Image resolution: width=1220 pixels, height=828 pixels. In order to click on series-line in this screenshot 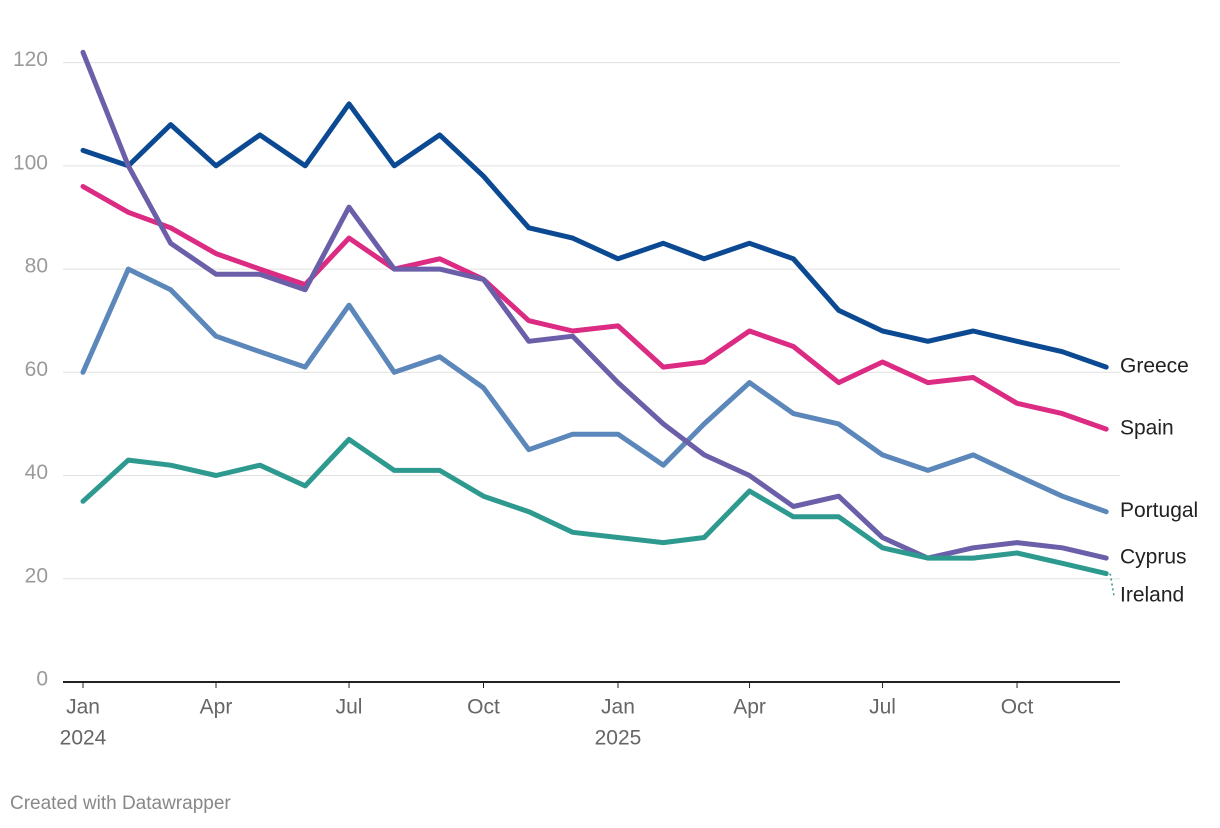, I will do `click(594, 506)`.